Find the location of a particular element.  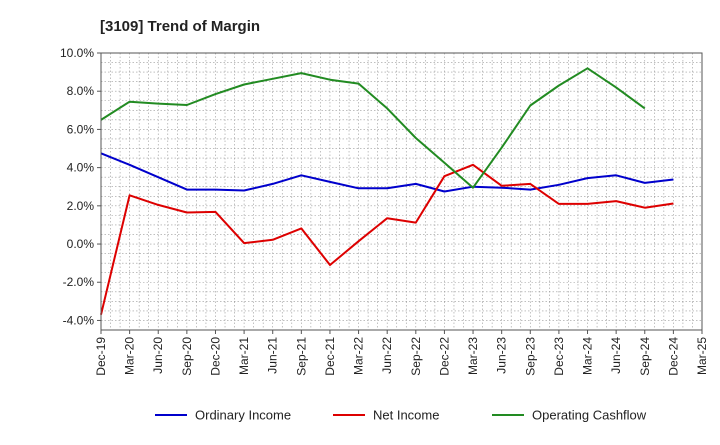

x-tick-label: Mar-22 is located at coordinates (359, 356).